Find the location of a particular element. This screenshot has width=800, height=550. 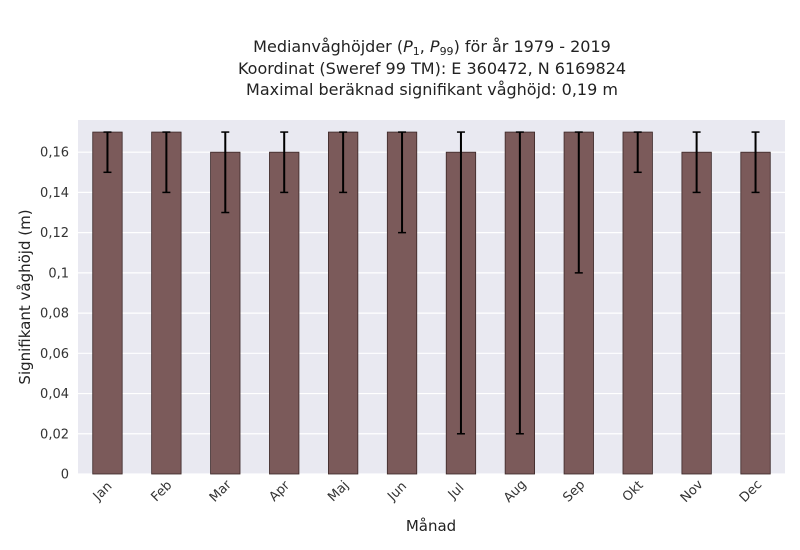

x-tick-label-jul: Jul is located at coordinates (456, 492).